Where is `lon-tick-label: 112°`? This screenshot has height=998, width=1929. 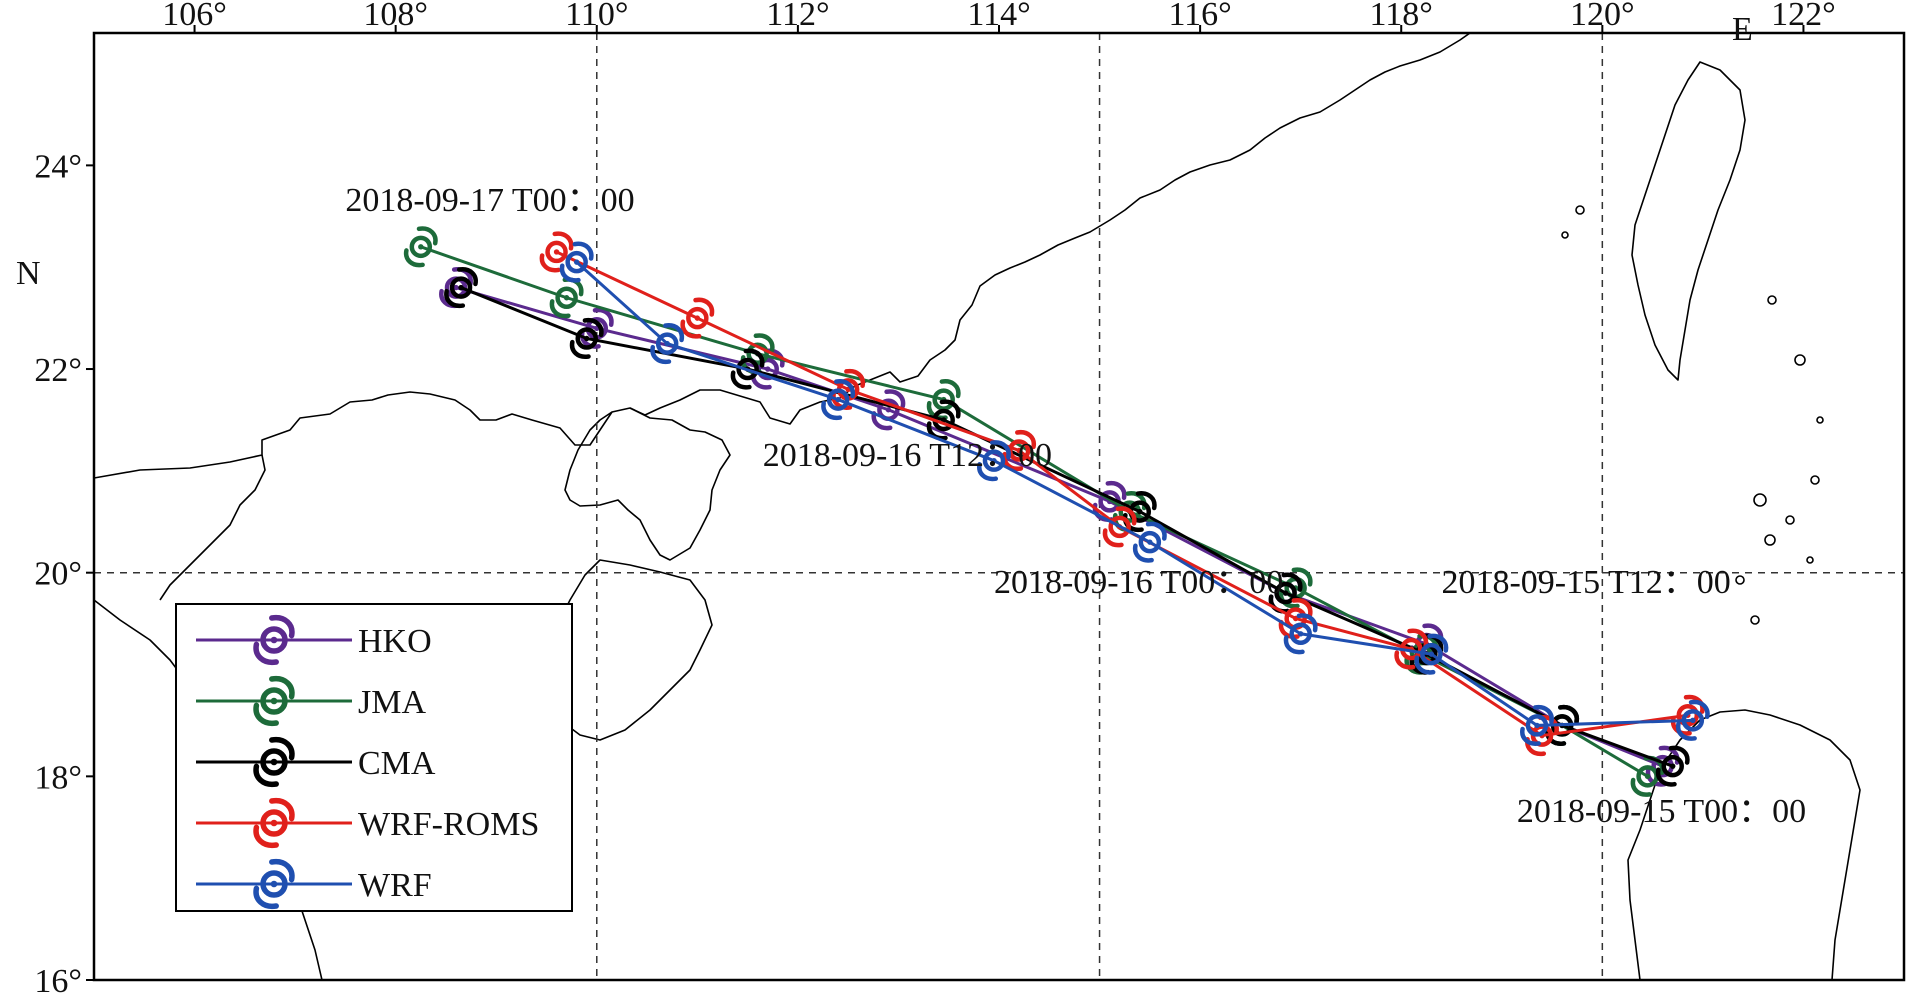
lon-tick-label: 112° is located at coordinates (797, 16).